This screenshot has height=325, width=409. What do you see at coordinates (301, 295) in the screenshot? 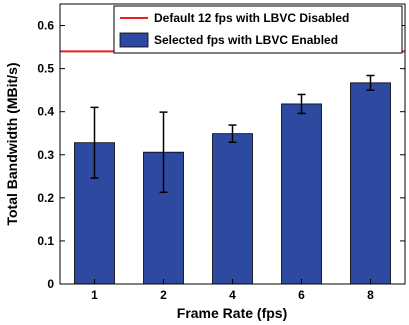
I see `x-tick-label-6: 6` at bounding box center [301, 295].